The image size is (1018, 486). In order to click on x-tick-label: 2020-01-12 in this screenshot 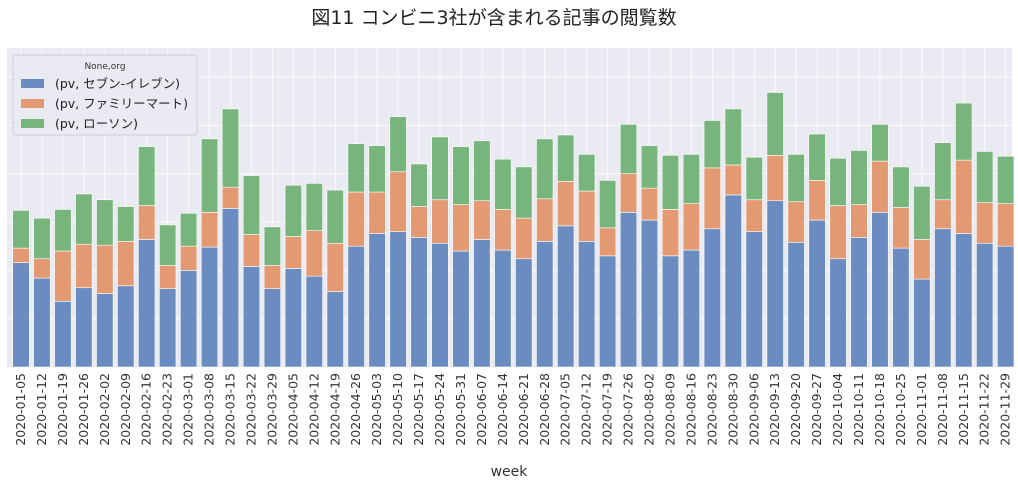, I will do `click(41, 409)`.